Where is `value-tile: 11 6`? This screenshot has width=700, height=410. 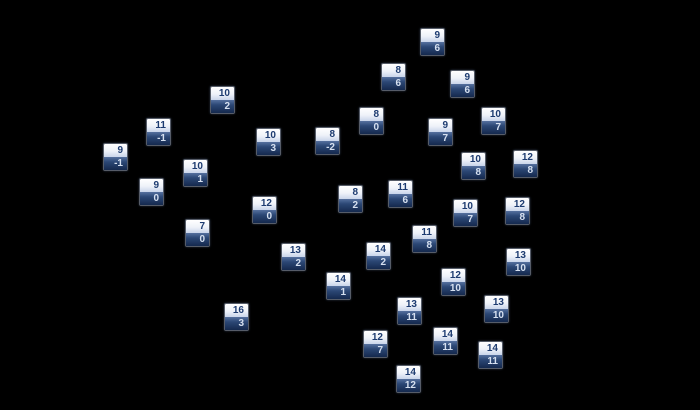 value-tile: 11 6 is located at coordinates (400, 194).